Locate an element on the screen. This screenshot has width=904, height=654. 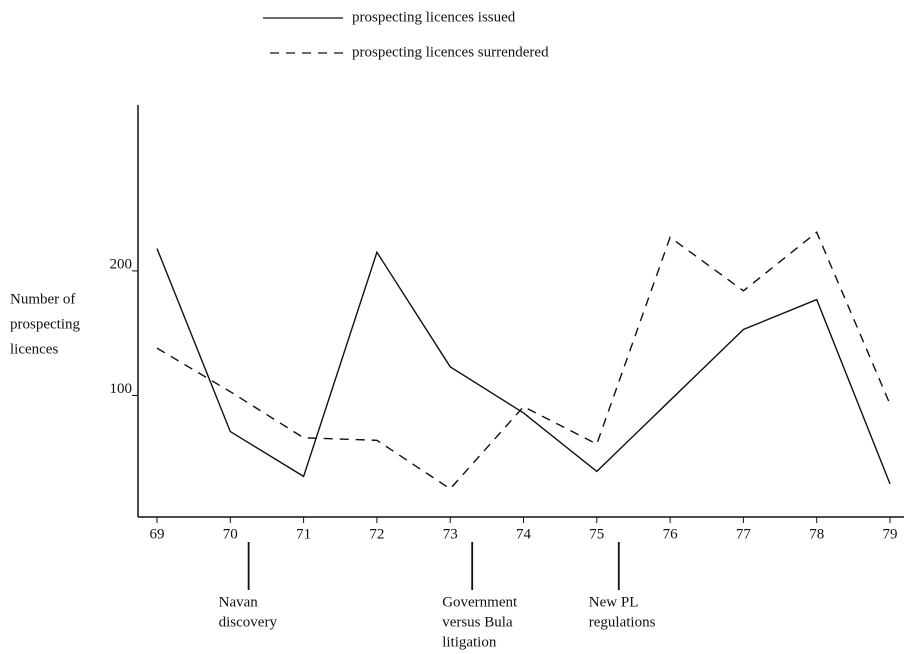
legend-label: prospecting licences surrendered is located at coordinates (450, 52).